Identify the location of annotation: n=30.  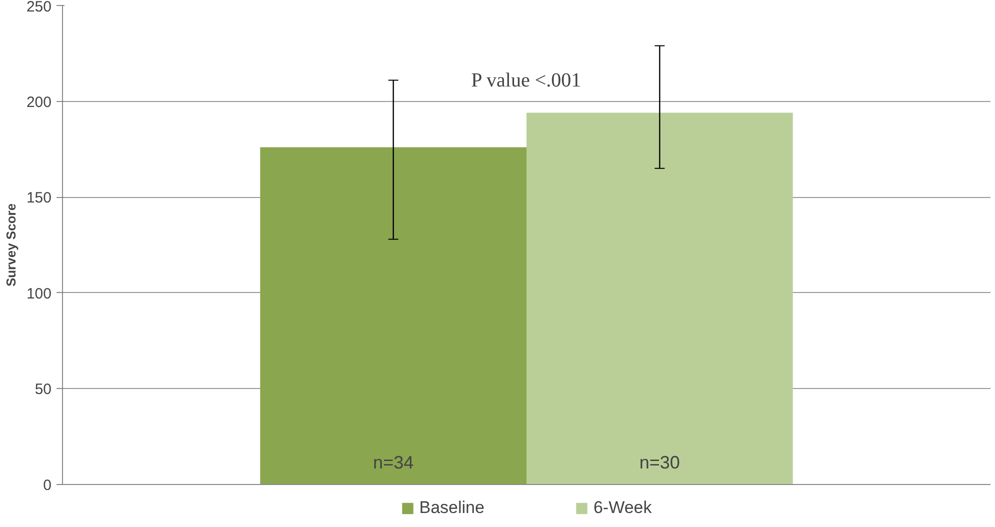
(659, 462).